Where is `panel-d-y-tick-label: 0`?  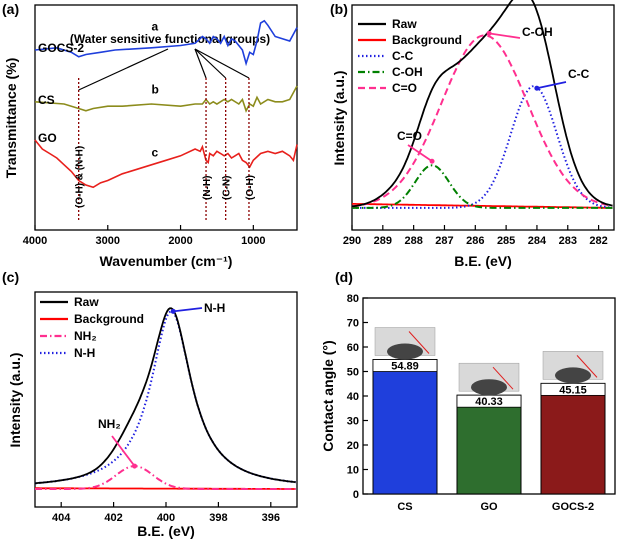
panel-d-y-tick-label: 0 is located at coordinates (356, 495).